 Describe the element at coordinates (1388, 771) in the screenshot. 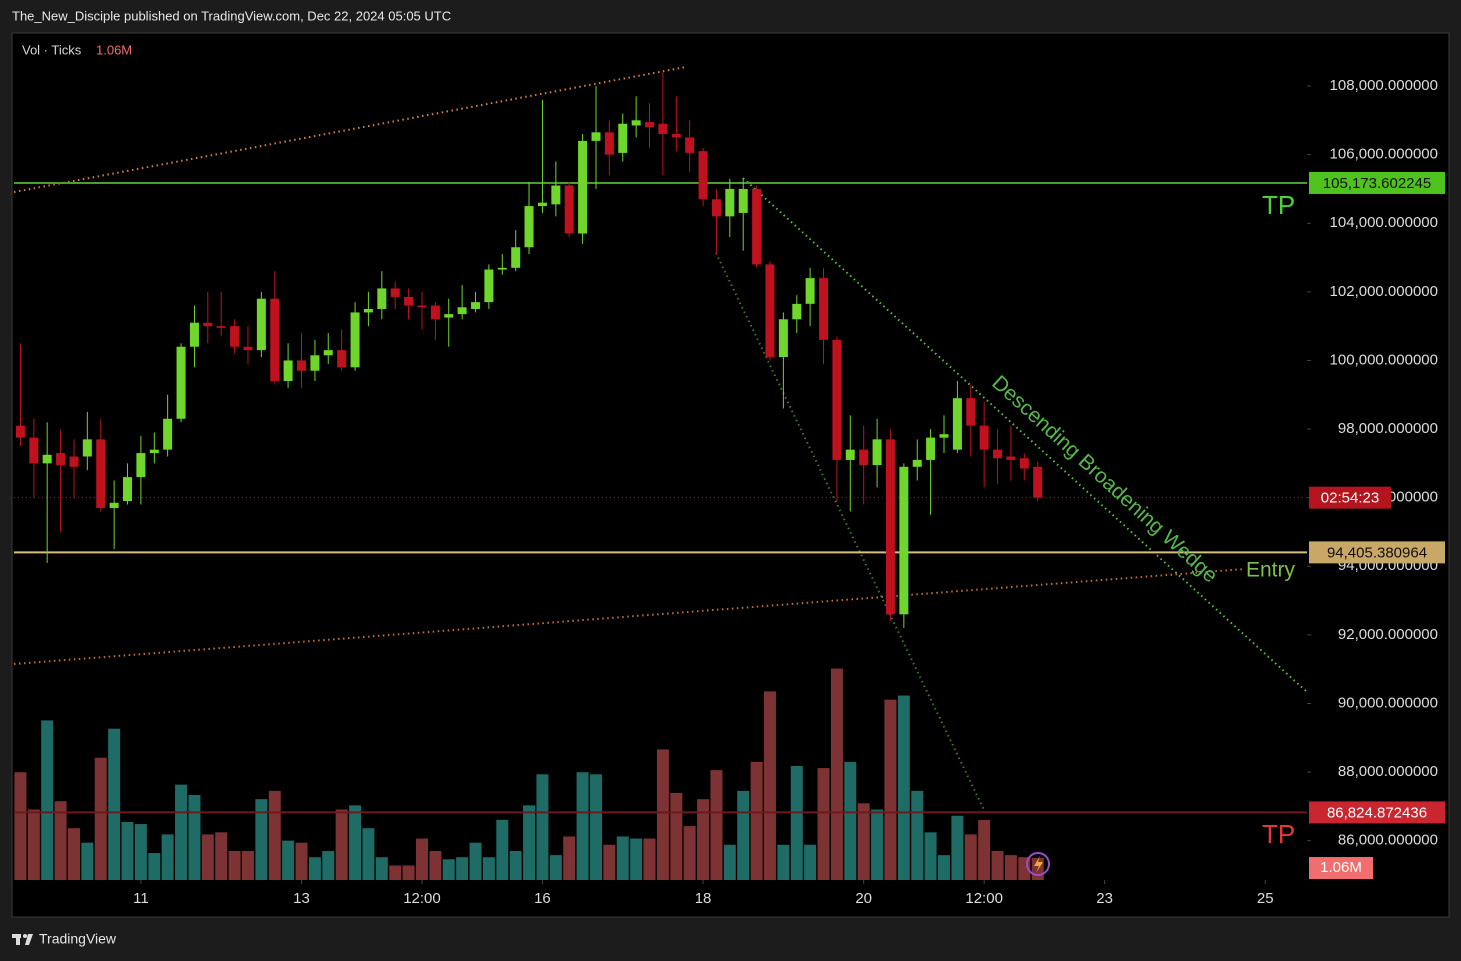

I see `y-tick-label: 88,000.000000` at that location.